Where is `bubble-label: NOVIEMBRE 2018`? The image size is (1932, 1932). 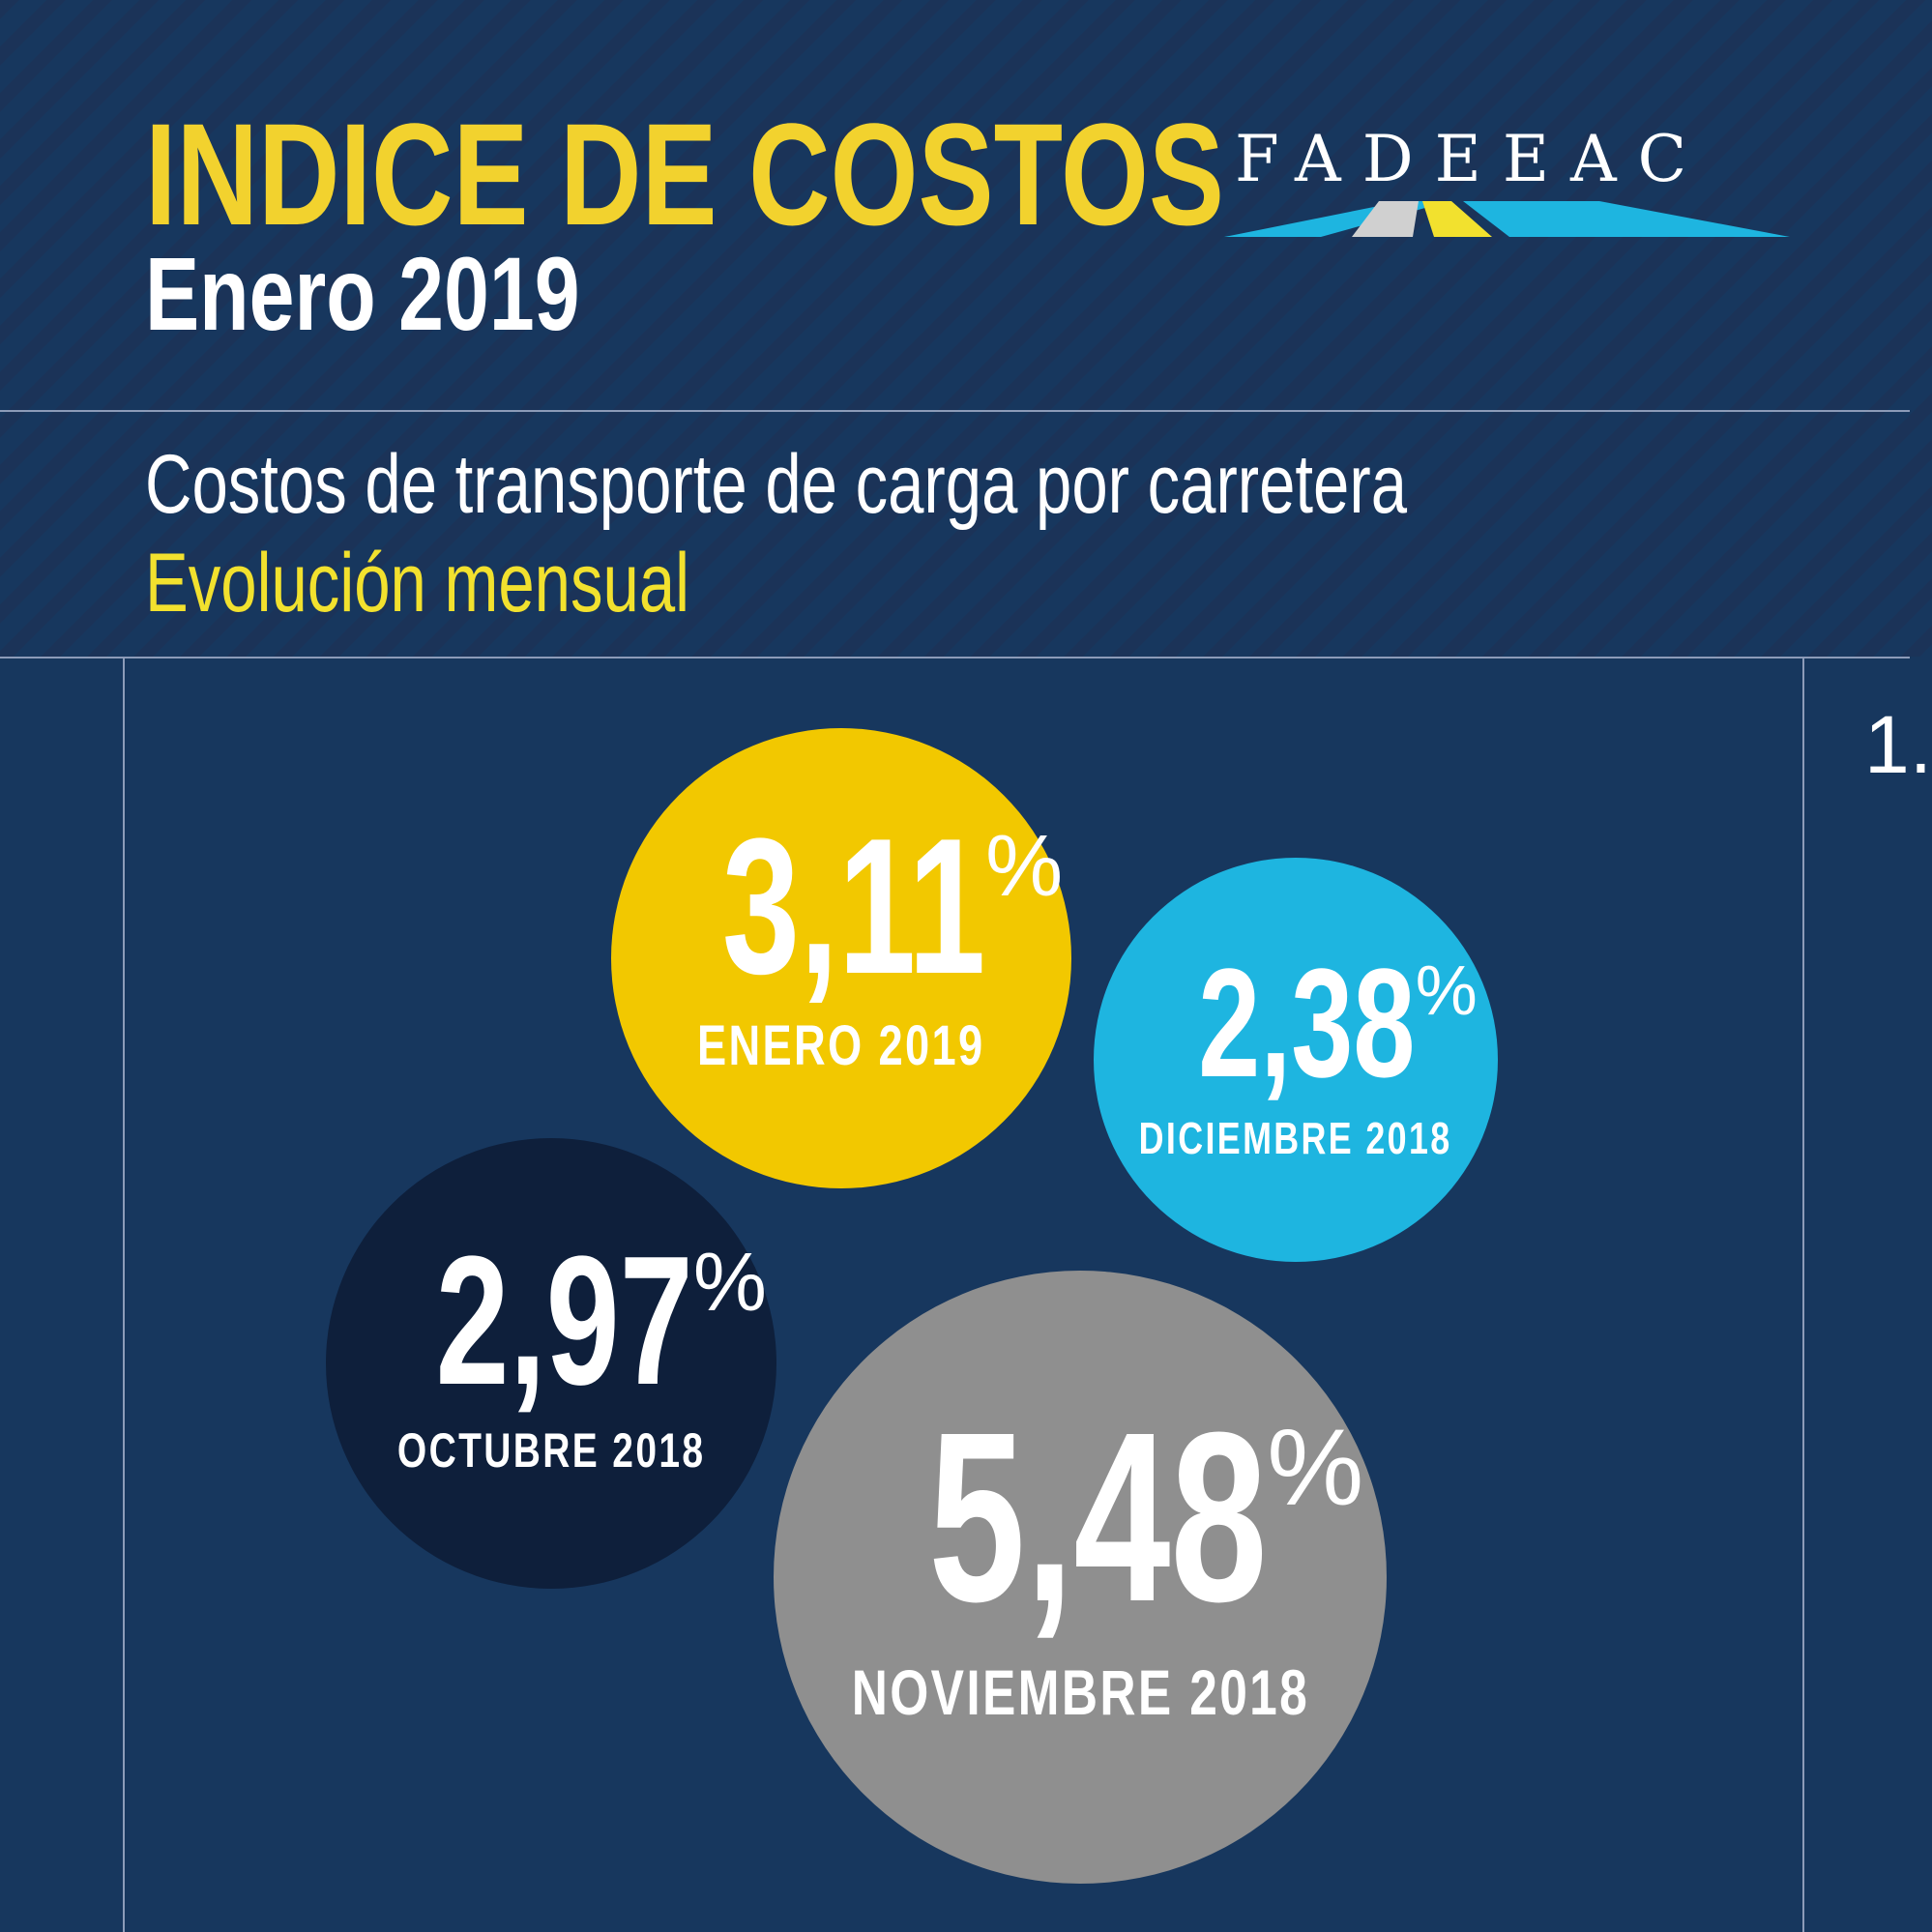
bubble-label: NOVIEMBRE 2018 is located at coordinates (1080, 1692).